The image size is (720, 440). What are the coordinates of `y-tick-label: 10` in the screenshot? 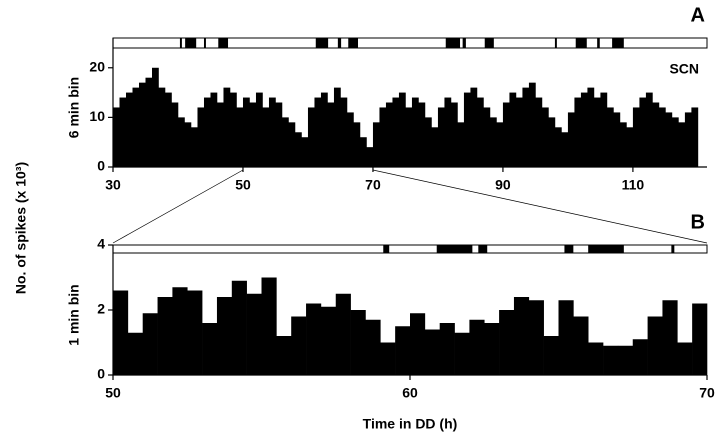 It's located at (97, 116).